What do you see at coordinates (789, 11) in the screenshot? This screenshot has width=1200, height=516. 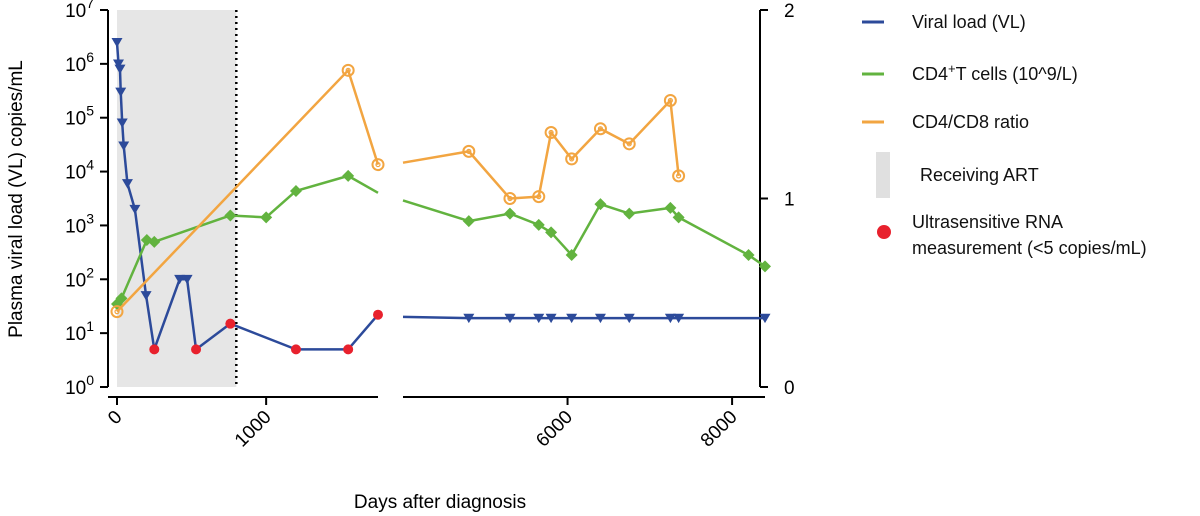 I see `right-y-tick-label: 2` at bounding box center [789, 11].